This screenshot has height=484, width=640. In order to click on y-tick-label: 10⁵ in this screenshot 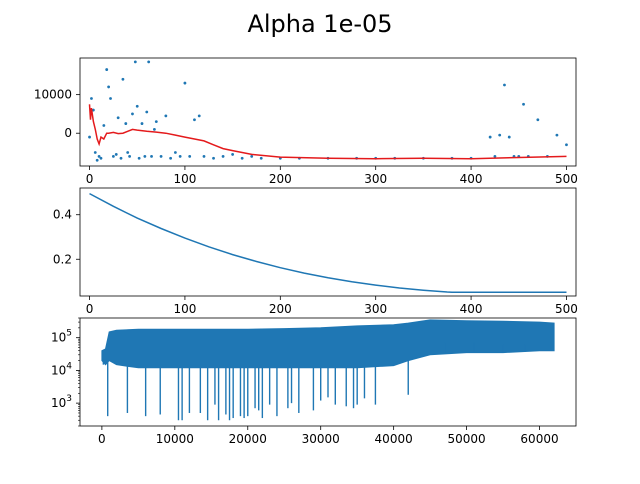, I will do `click(61, 337)`.